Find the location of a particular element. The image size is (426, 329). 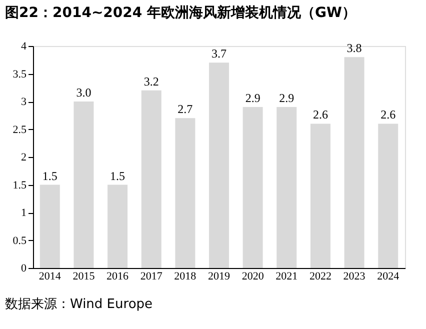

x-tick-label: 2022 is located at coordinates (320, 276).